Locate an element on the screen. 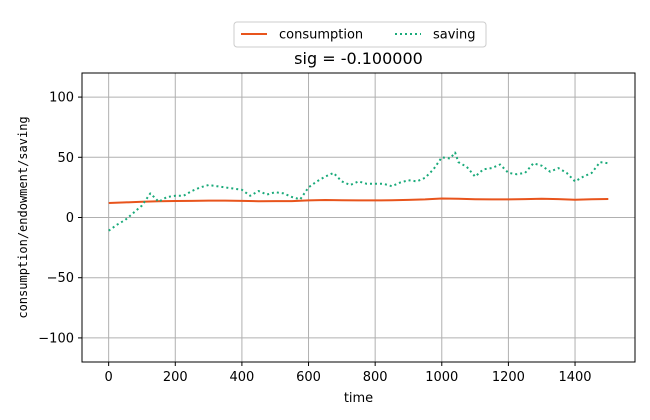 This screenshot has height=420, width=650. series-line-saving is located at coordinates (358, 191).